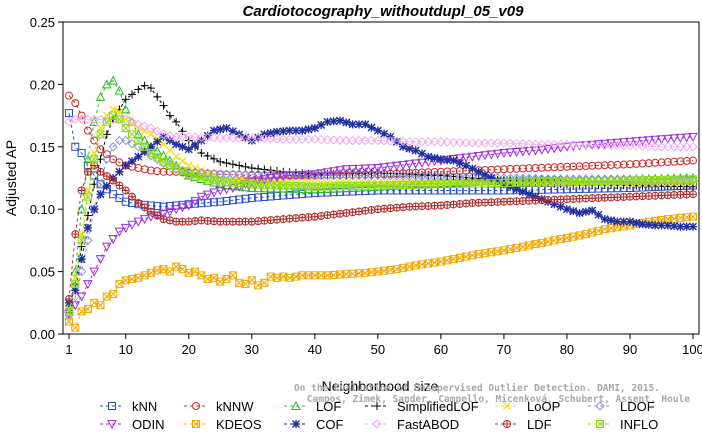 This screenshot has width=702, height=434. I want to click on y-tick-label: 0.25, so click(42, 22).